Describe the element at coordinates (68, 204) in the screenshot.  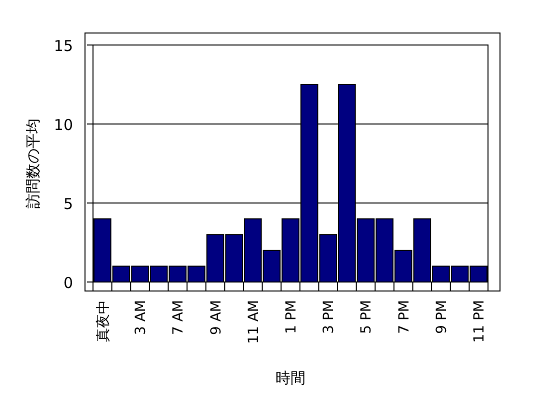
I see `y-tick-label: 5` at that location.